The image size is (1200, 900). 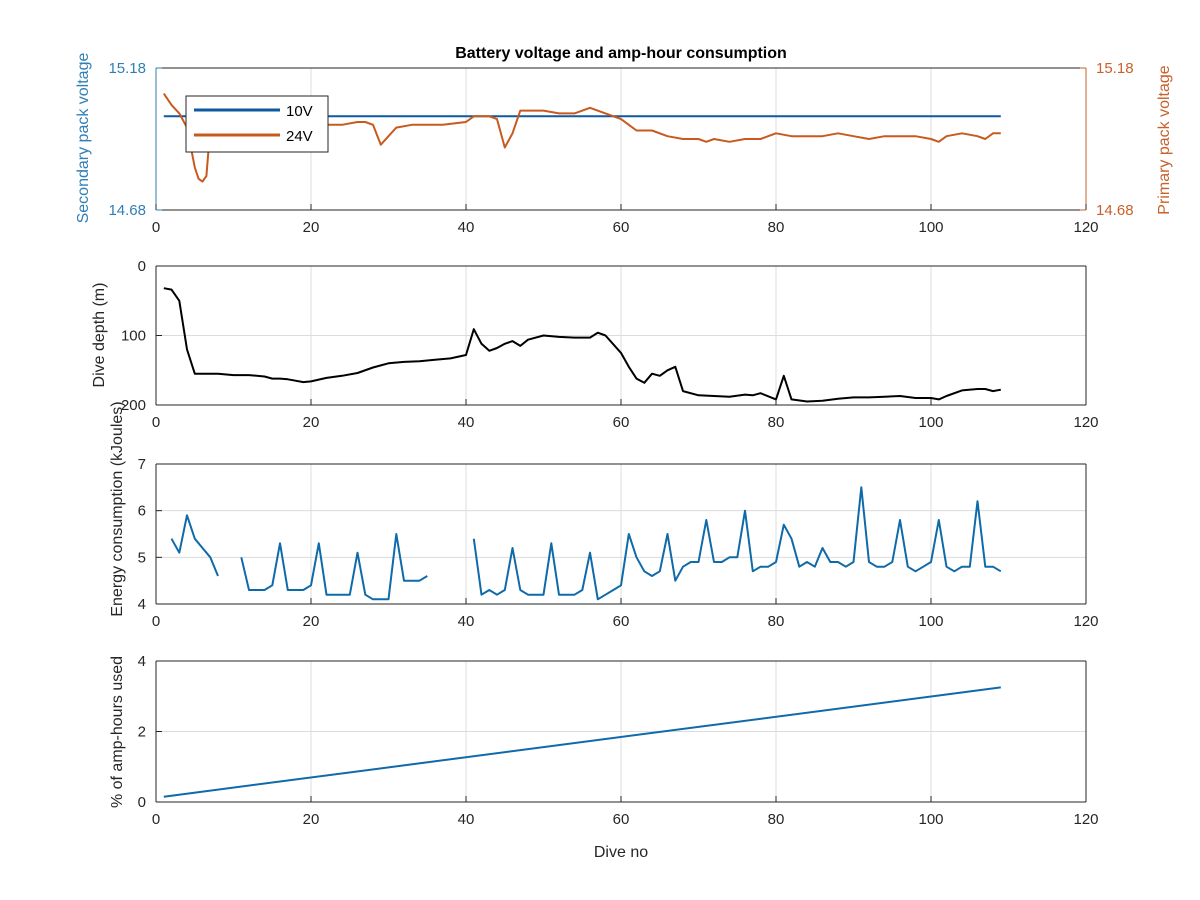 What do you see at coordinates (621, 53) in the screenshot?
I see `chart-title: Battery voltage and amp-hour consumption` at bounding box center [621, 53].